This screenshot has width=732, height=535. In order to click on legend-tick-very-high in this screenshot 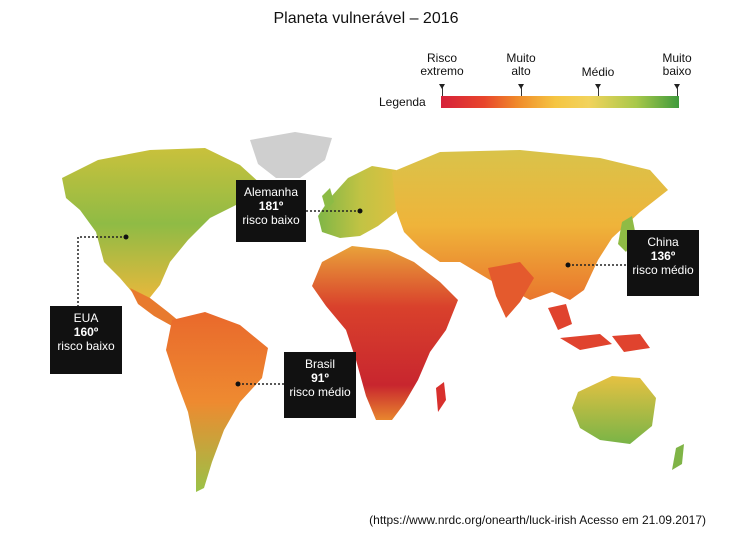, I will do `click(521, 90)`.